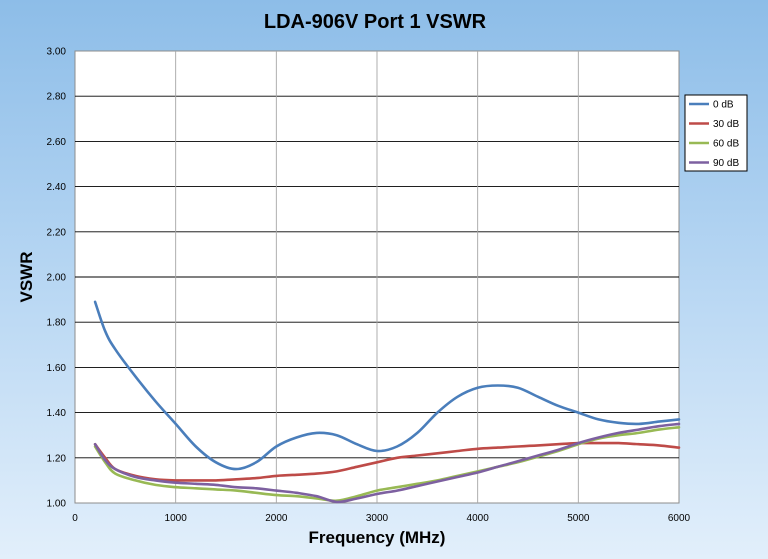 Image resolution: width=768 pixels, height=559 pixels. What do you see at coordinates (726, 163) in the screenshot?
I see `legend-label-90-db: 90 dB` at bounding box center [726, 163].